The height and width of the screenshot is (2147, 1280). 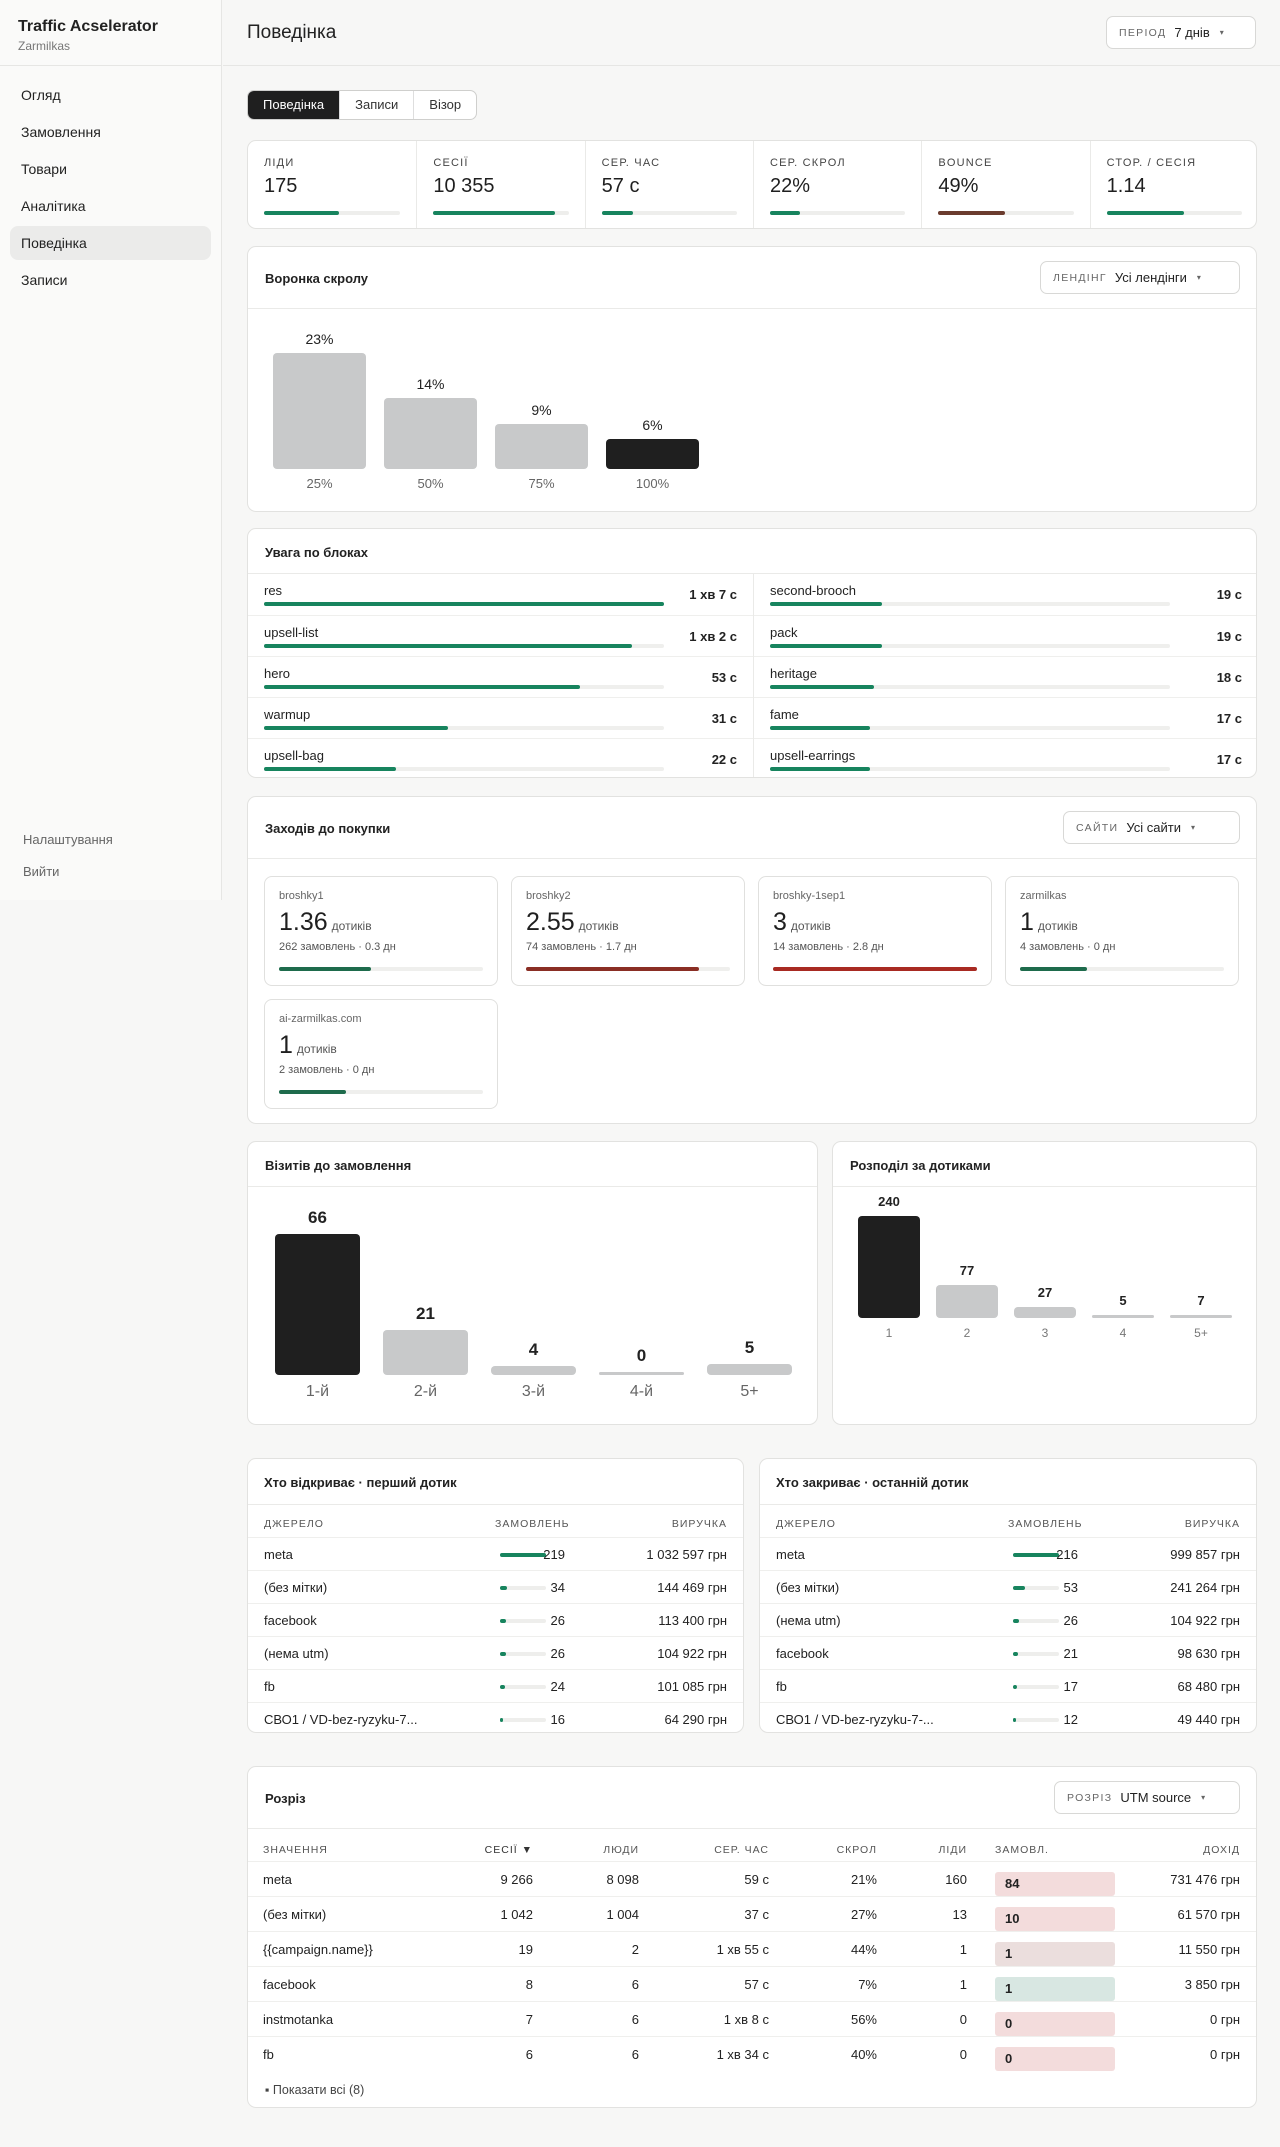 What do you see at coordinates (1070, 1653) in the screenshot?
I see `orders-value: 21` at bounding box center [1070, 1653].